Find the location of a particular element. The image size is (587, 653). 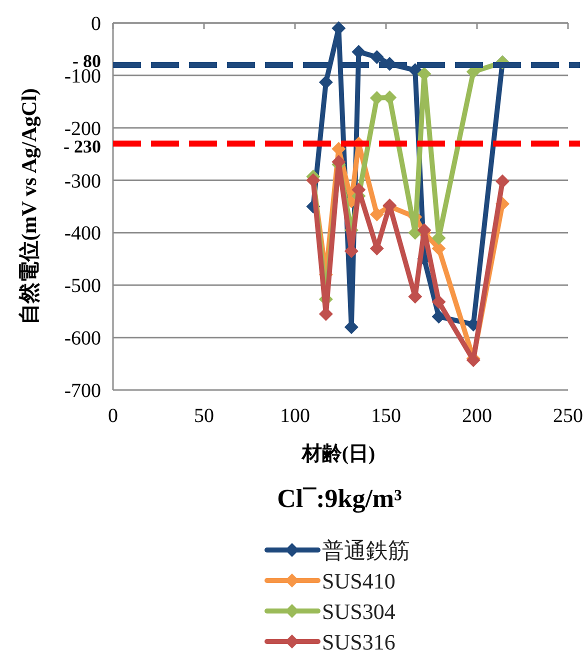

x-tick-label: 100 is located at coordinates (295, 416).